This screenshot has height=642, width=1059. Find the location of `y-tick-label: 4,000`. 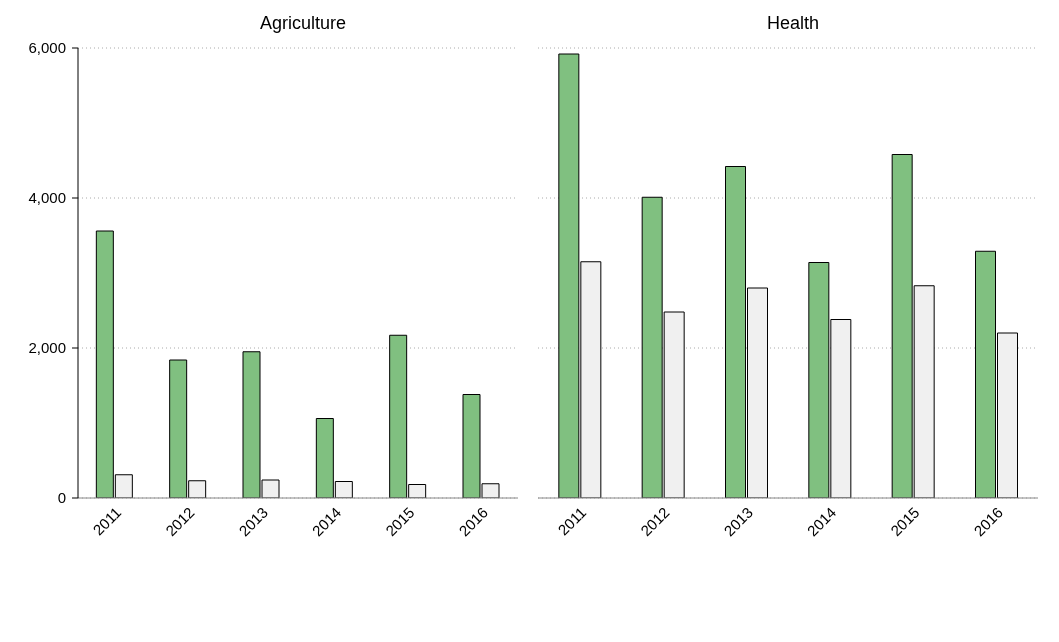

y-tick-label: 4,000 is located at coordinates (47, 197).